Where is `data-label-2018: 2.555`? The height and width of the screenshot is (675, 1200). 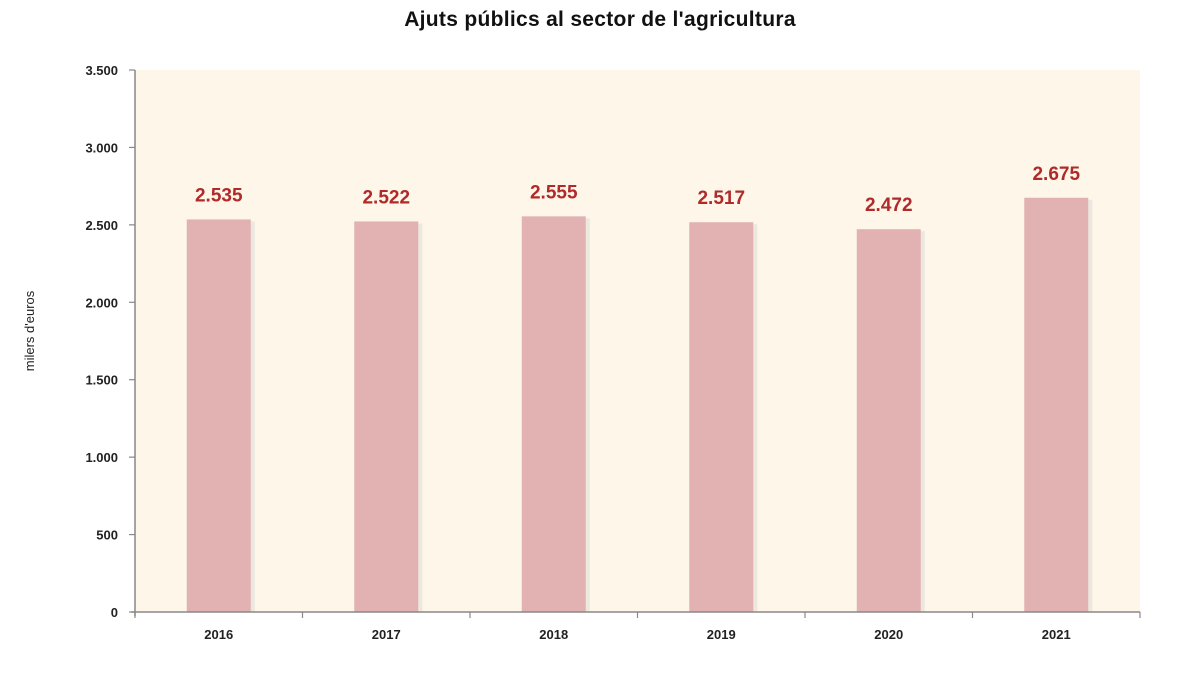 data-label-2018: 2.555 is located at coordinates (554, 192).